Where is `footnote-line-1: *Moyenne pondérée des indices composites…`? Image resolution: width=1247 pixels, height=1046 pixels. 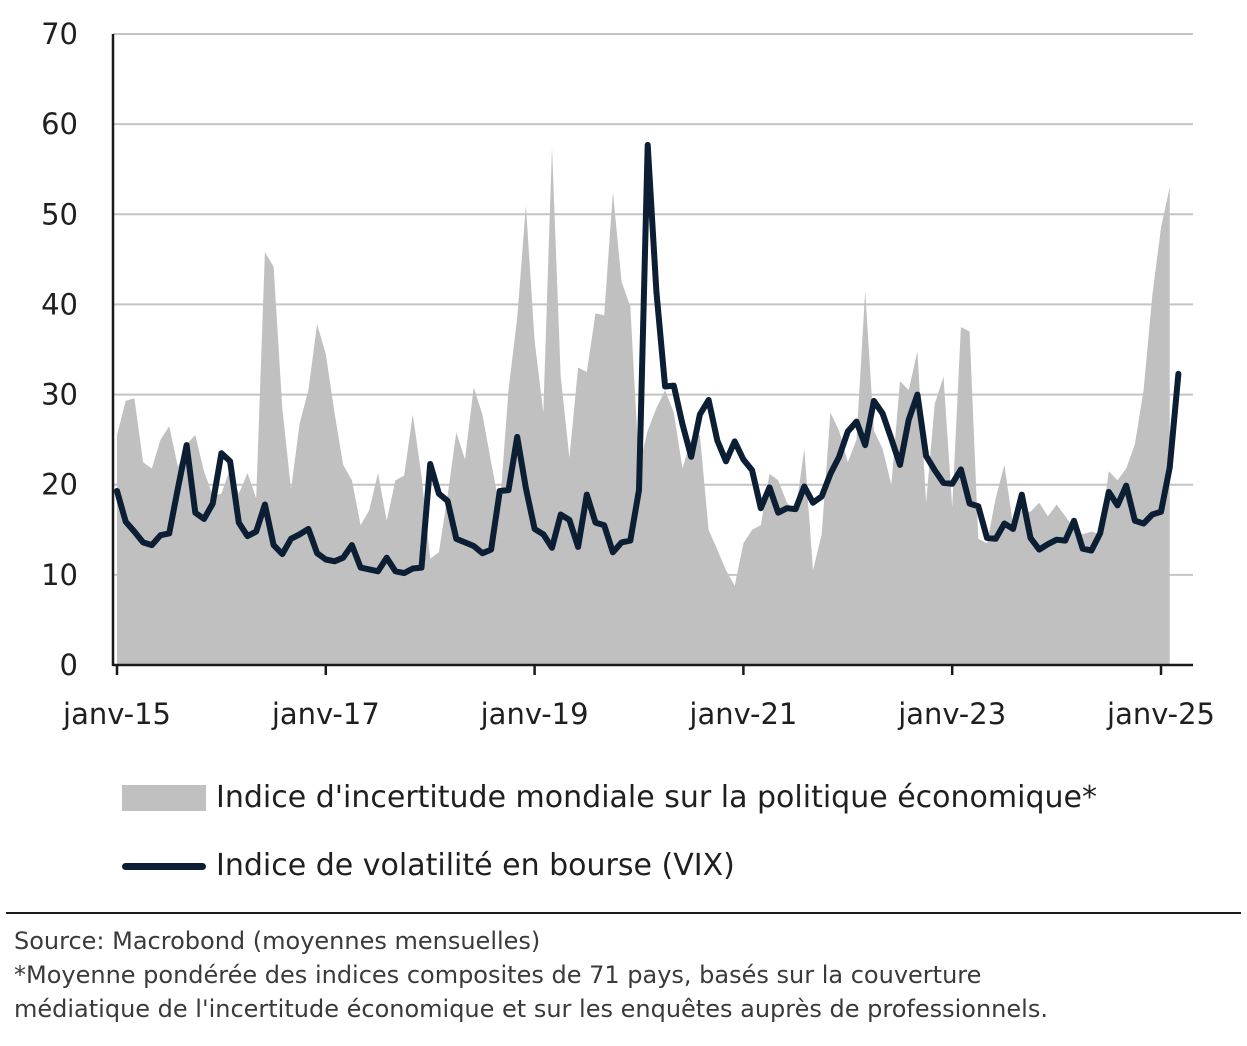 footnote-line-1: *Moyenne pondérée des indices composites… is located at coordinates (498, 975).